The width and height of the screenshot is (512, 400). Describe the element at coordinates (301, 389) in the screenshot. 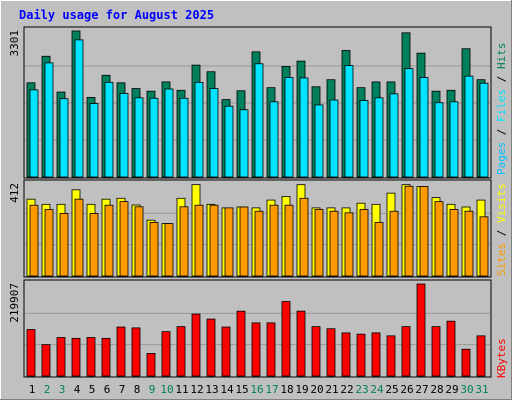

I see `x-label-day-19: 19` at that location.